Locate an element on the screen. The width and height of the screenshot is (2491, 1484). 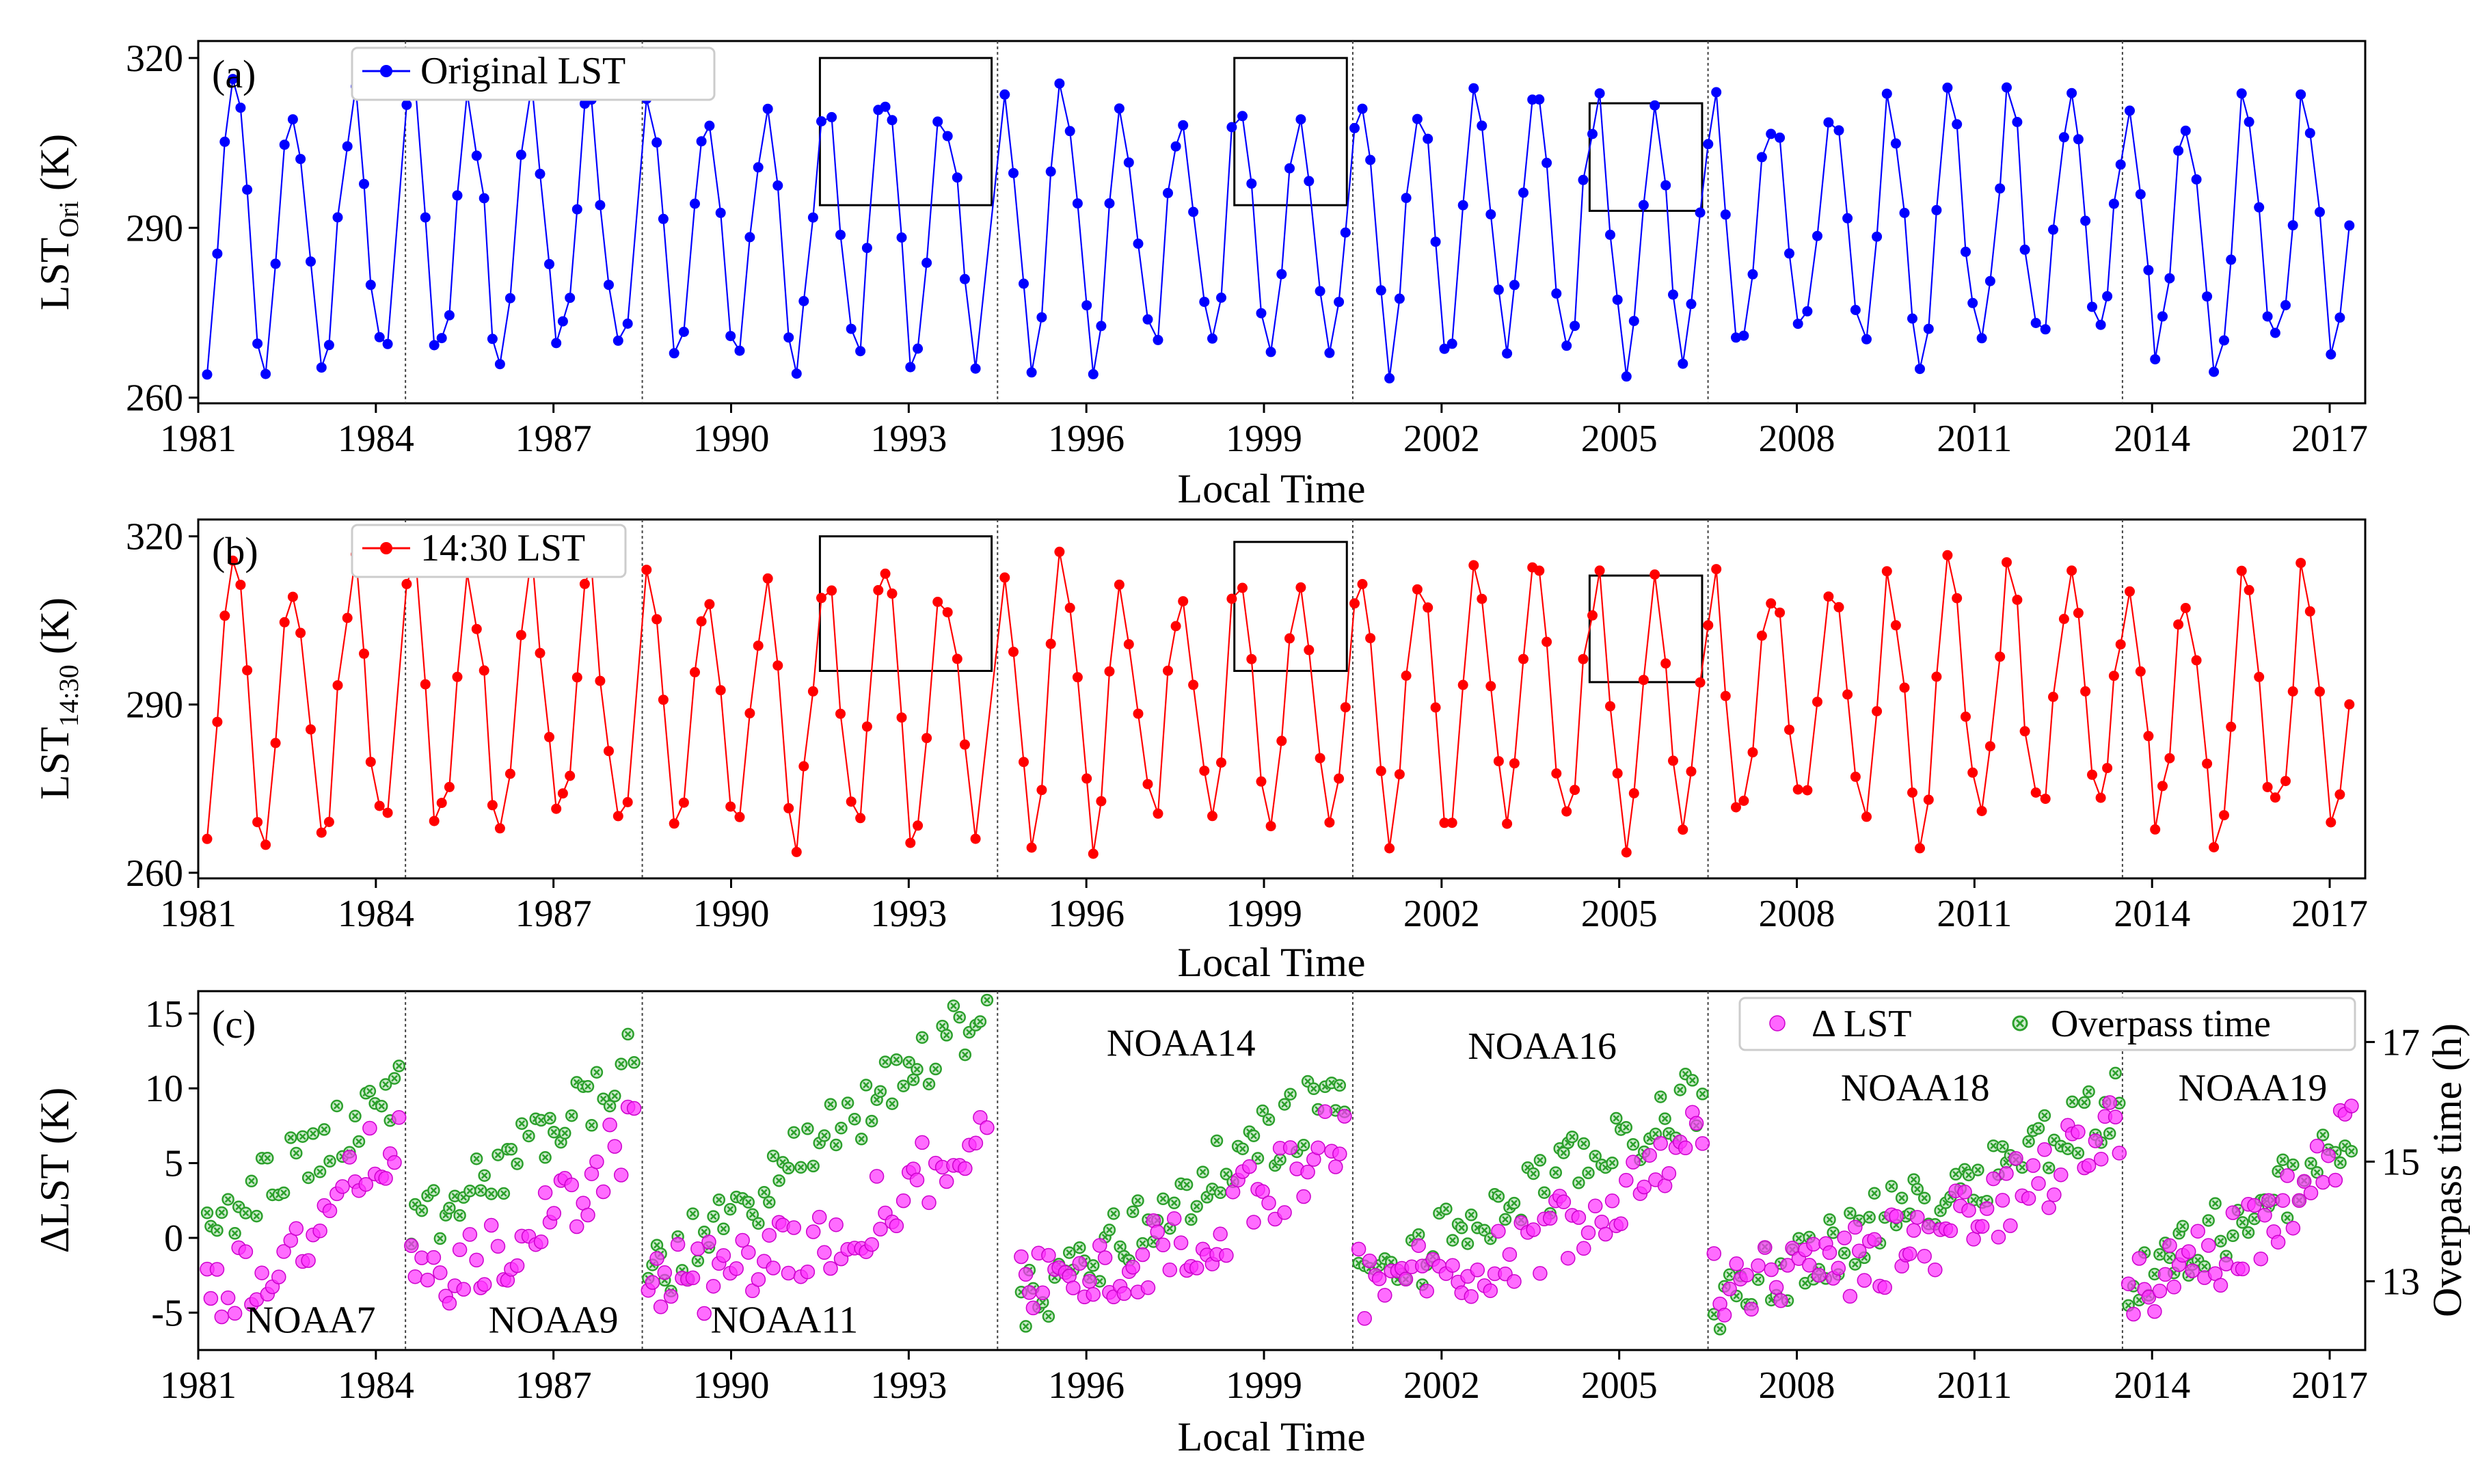
highlight-box is located at coordinates (1291, 131).